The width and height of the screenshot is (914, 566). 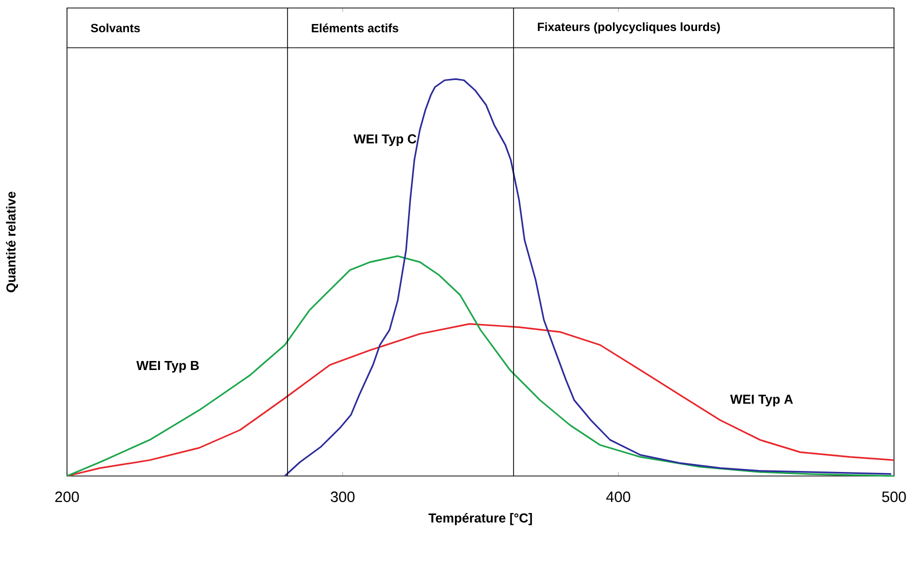 I want to click on text: Eléments actifs, so click(x=355, y=27).